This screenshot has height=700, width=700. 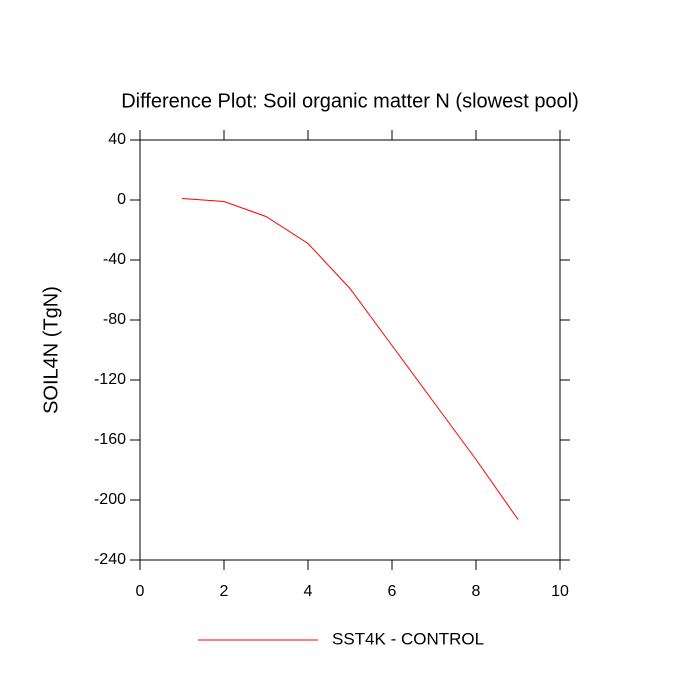 What do you see at coordinates (114, 259) in the screenshot?
I see `y-tick-label: -40` at bounding box center [114, 259].